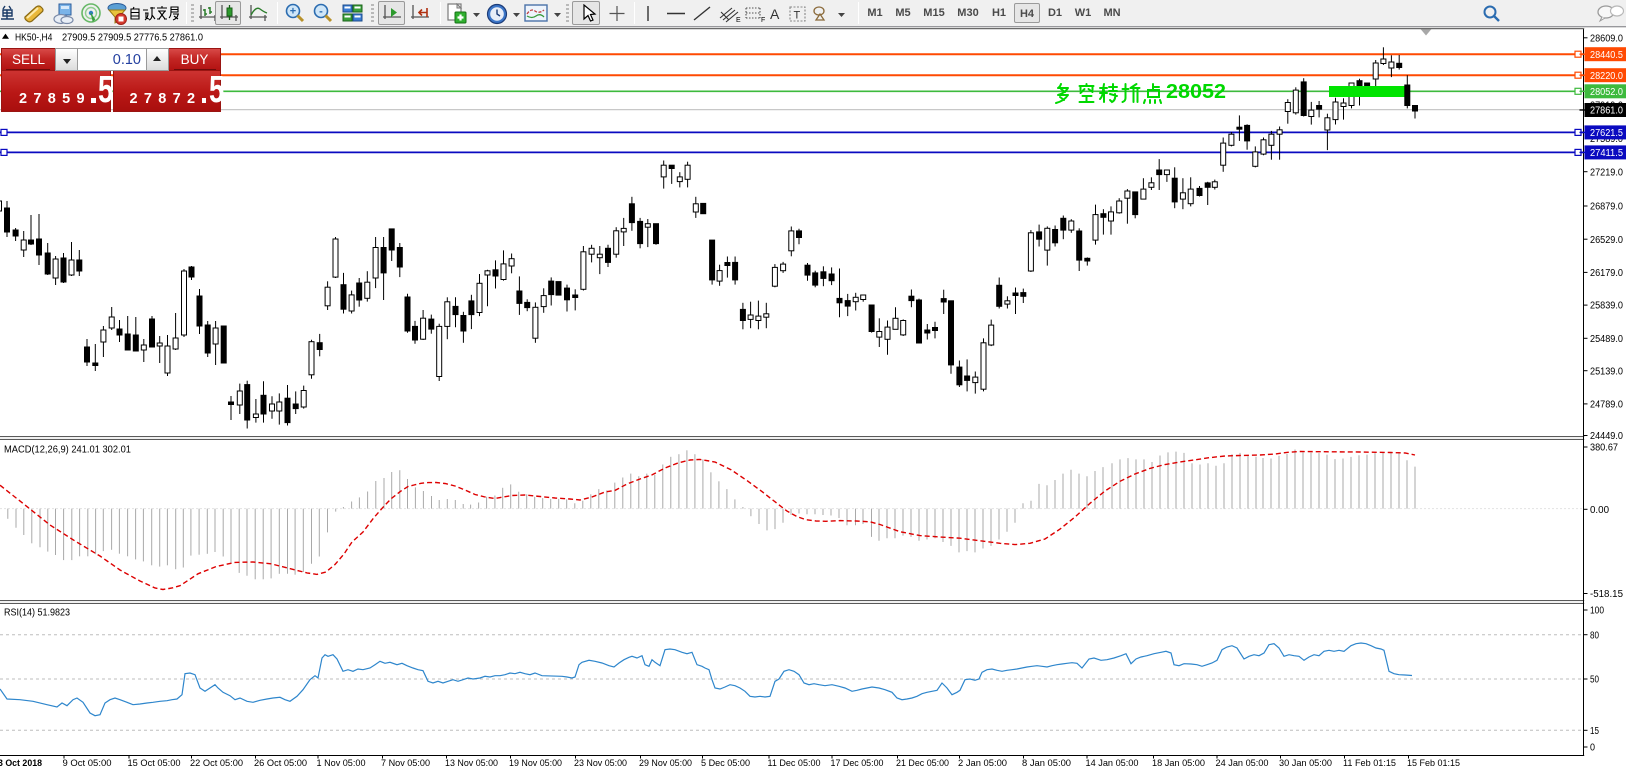 The image size is (1626, 769). Describe the element at coordinates (1606, 111) in the screenshot. I see `svg-text: 27861.0` at that location.